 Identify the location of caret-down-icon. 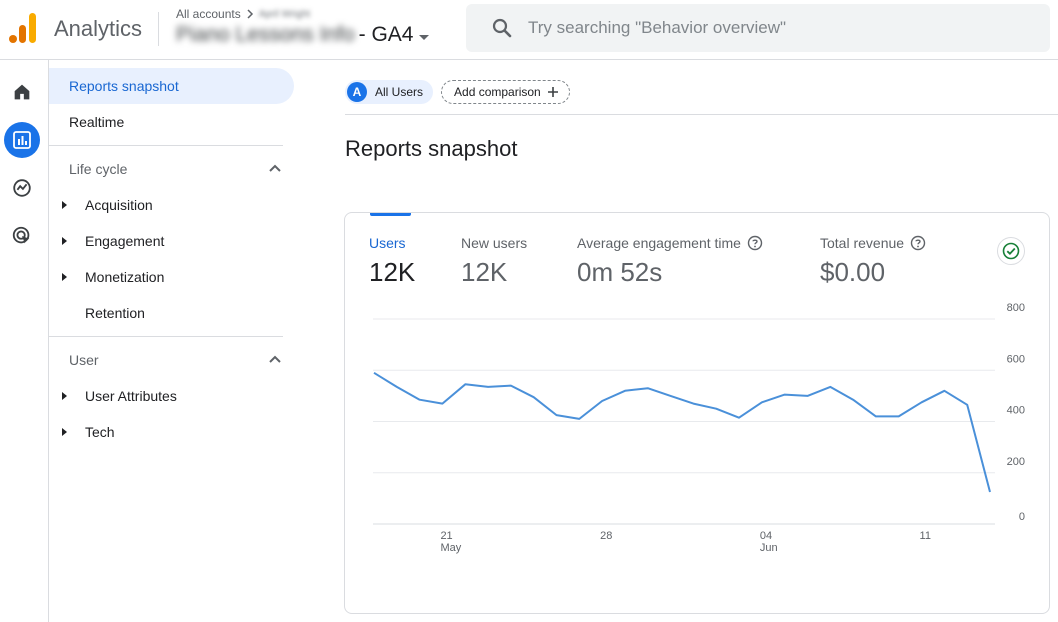
(424, 37).